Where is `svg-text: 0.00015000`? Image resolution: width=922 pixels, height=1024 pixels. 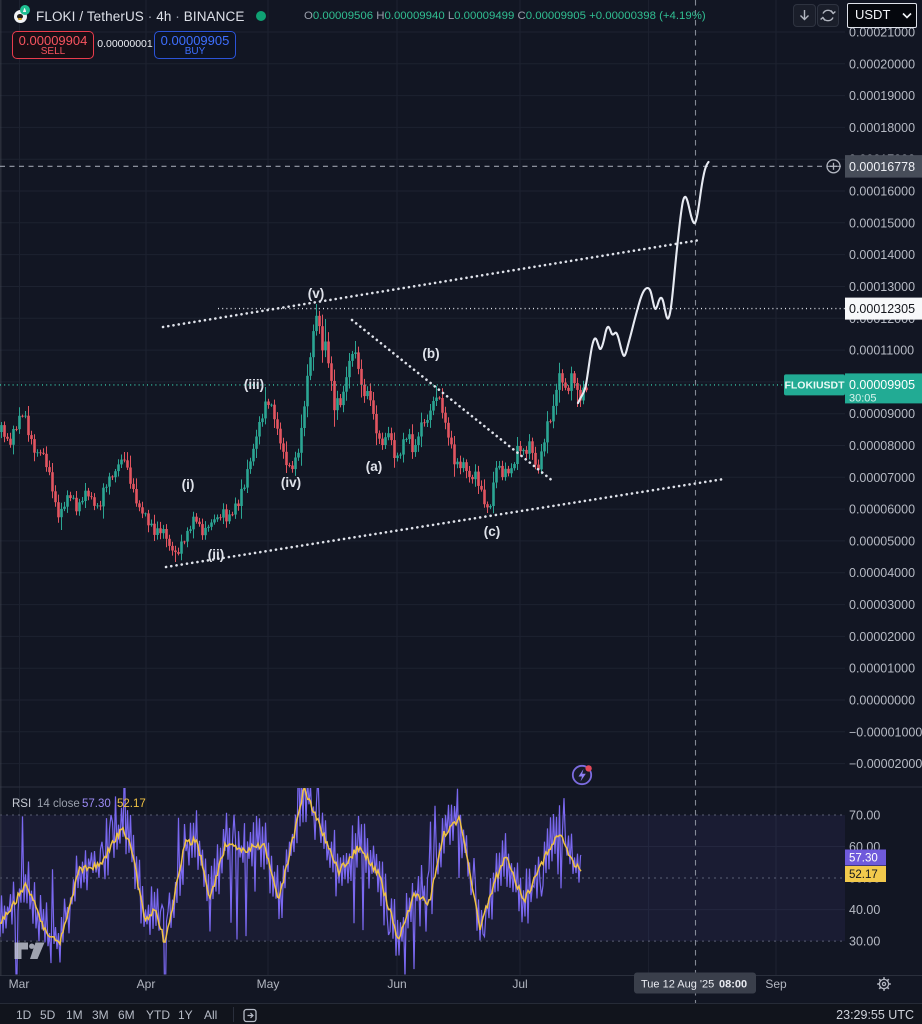 svg-text: 0.00015000 is located at coordinates (882, 223).